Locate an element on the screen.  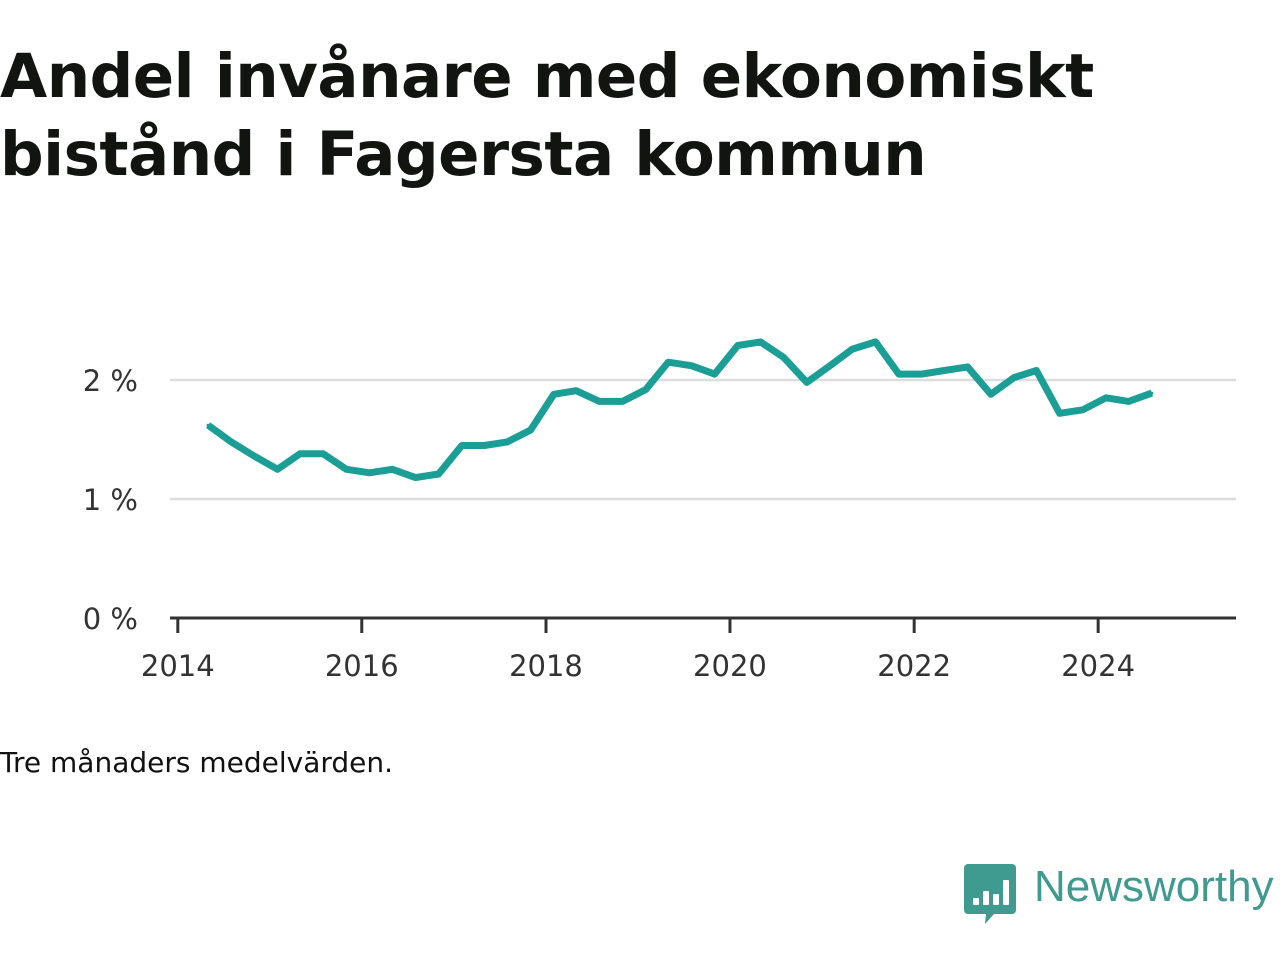
y-axis-ticks: 0 % 1 % 2 % is located at coordinates (110, 500).